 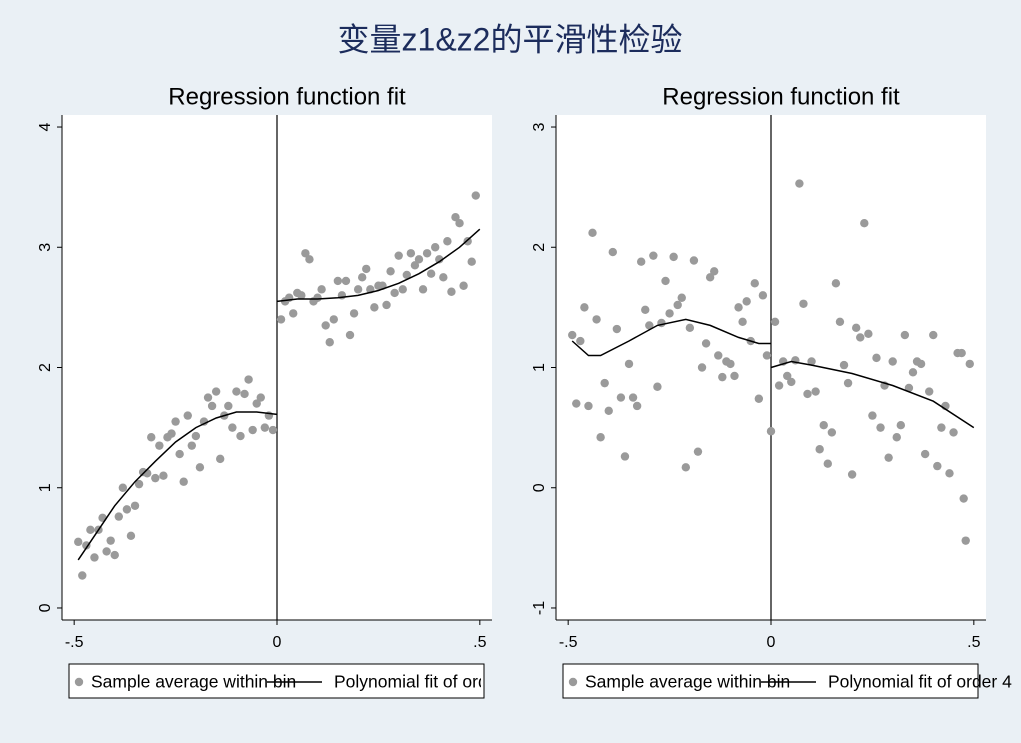 What do you see at coordinates (45, 247) in the screenshot?
I see `y-tick-label: 3` at bounding box center [45, 247].